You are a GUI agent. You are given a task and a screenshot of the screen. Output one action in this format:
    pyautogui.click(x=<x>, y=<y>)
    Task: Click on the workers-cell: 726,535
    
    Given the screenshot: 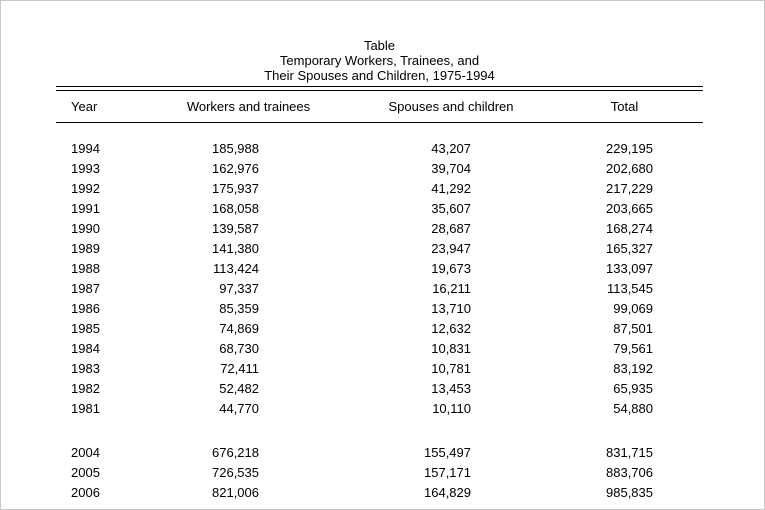 What is the action you would take?
    pyautogui.click(x=235, y=472)
    